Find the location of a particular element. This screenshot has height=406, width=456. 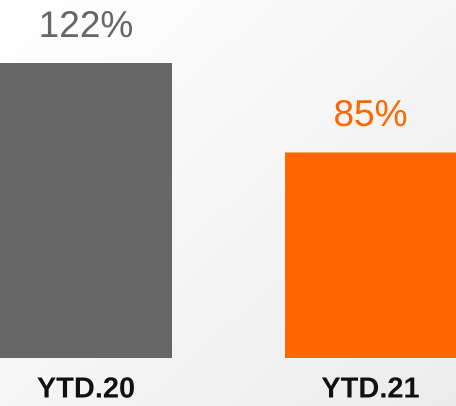

value-label: 85% is located at coordinates (370, 113).